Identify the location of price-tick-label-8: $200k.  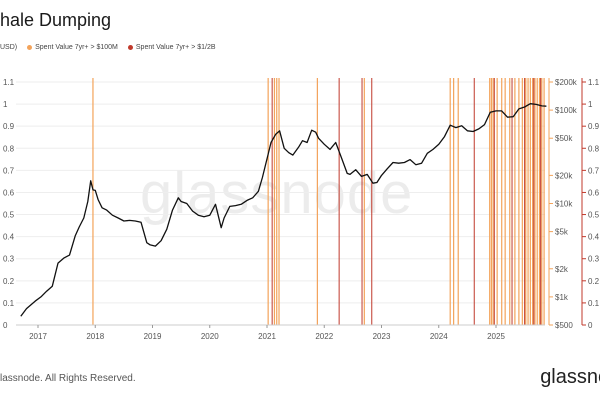
(566, 82).